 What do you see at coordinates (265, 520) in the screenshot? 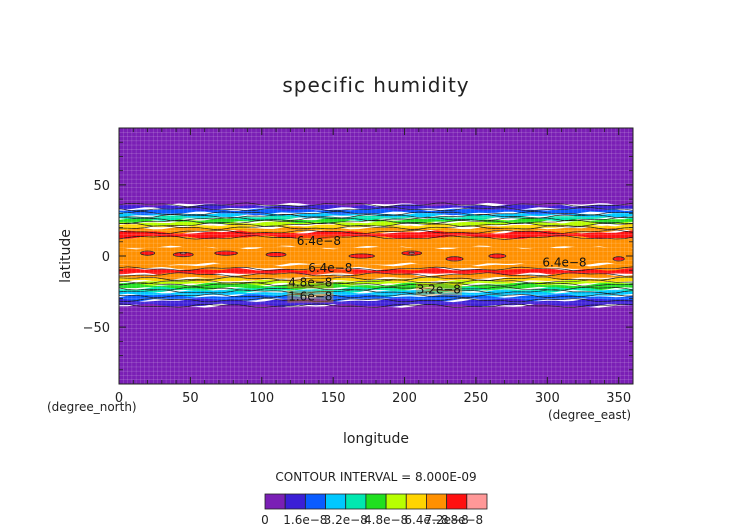
I see `colorbar-label: 0` at bounding box center [265, 520].